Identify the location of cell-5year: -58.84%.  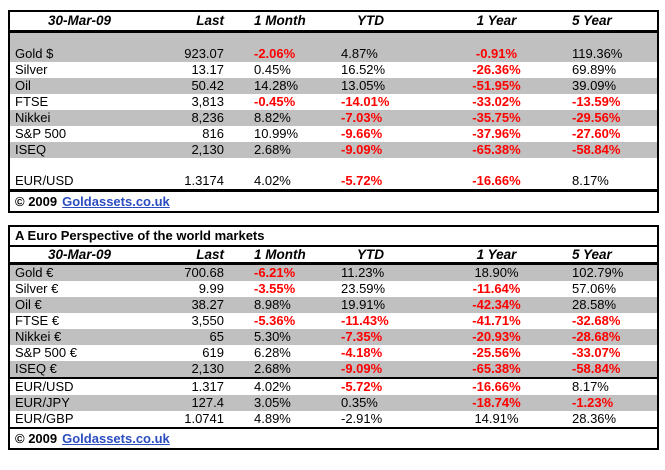
(596, 368).